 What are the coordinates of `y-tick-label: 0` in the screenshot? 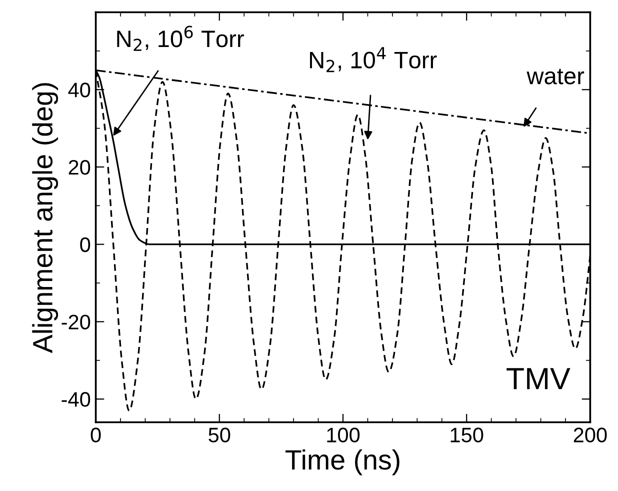 It's located at (85, 244).